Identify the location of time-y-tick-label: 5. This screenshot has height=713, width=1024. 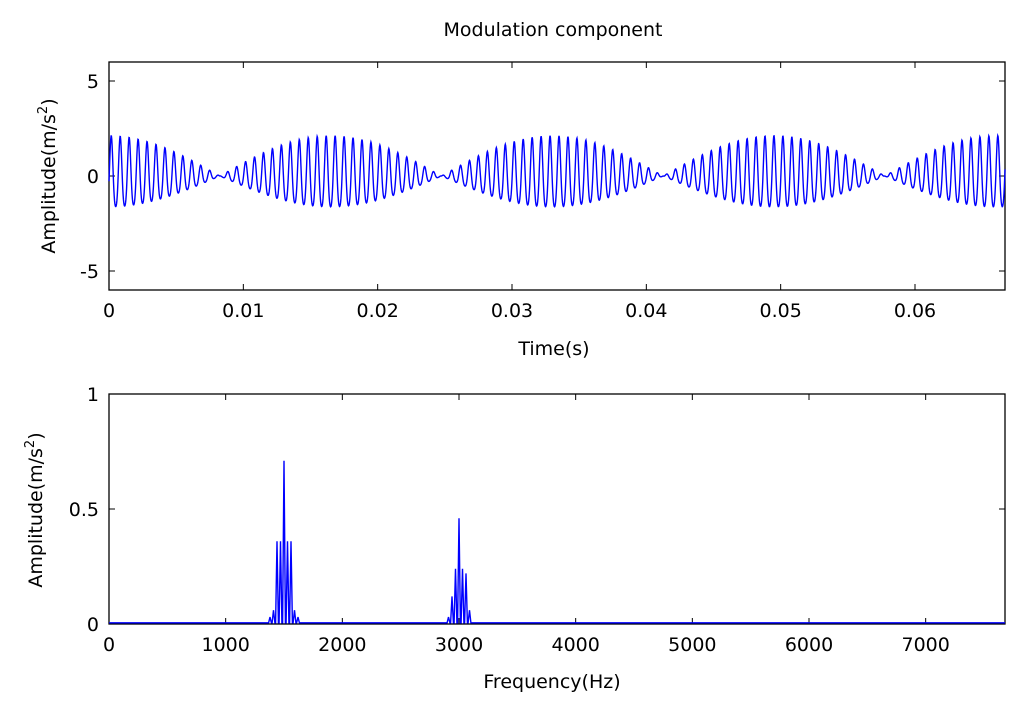
(93, 82).